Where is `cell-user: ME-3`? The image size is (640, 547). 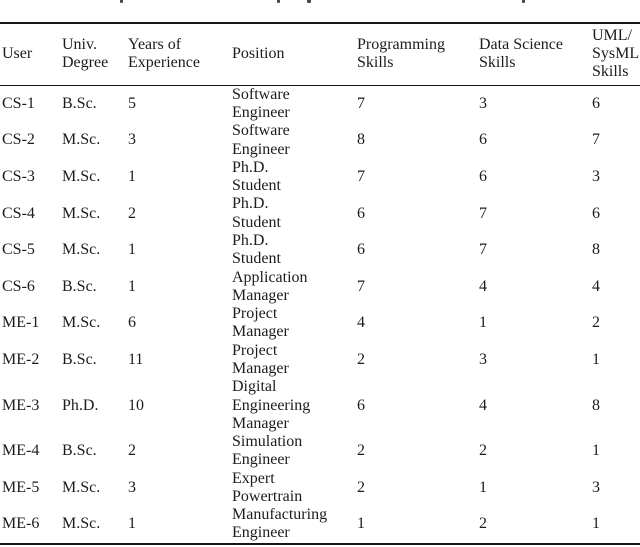
cell-user: ME-3 is located at coordinates (21, 405).